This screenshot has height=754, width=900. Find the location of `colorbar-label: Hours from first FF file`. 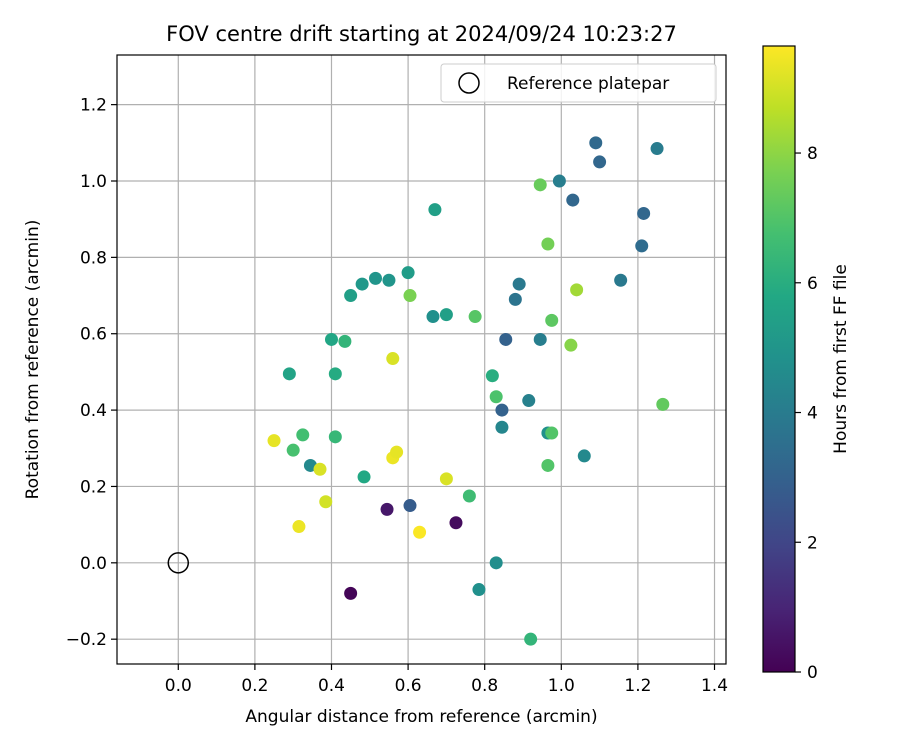

colorbar-label: Hours from first FF file is located at coordinates (841, 359).